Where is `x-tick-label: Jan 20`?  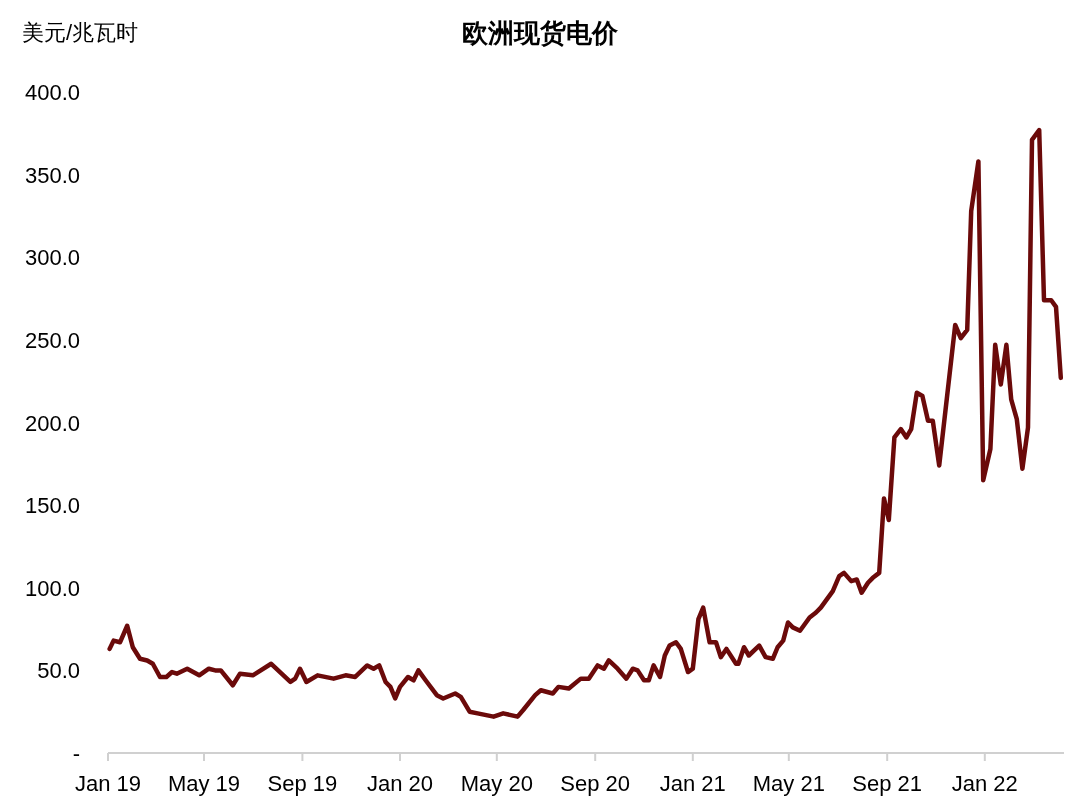 x-tick-label: Jan 20 is located at coordinates (400, 783).